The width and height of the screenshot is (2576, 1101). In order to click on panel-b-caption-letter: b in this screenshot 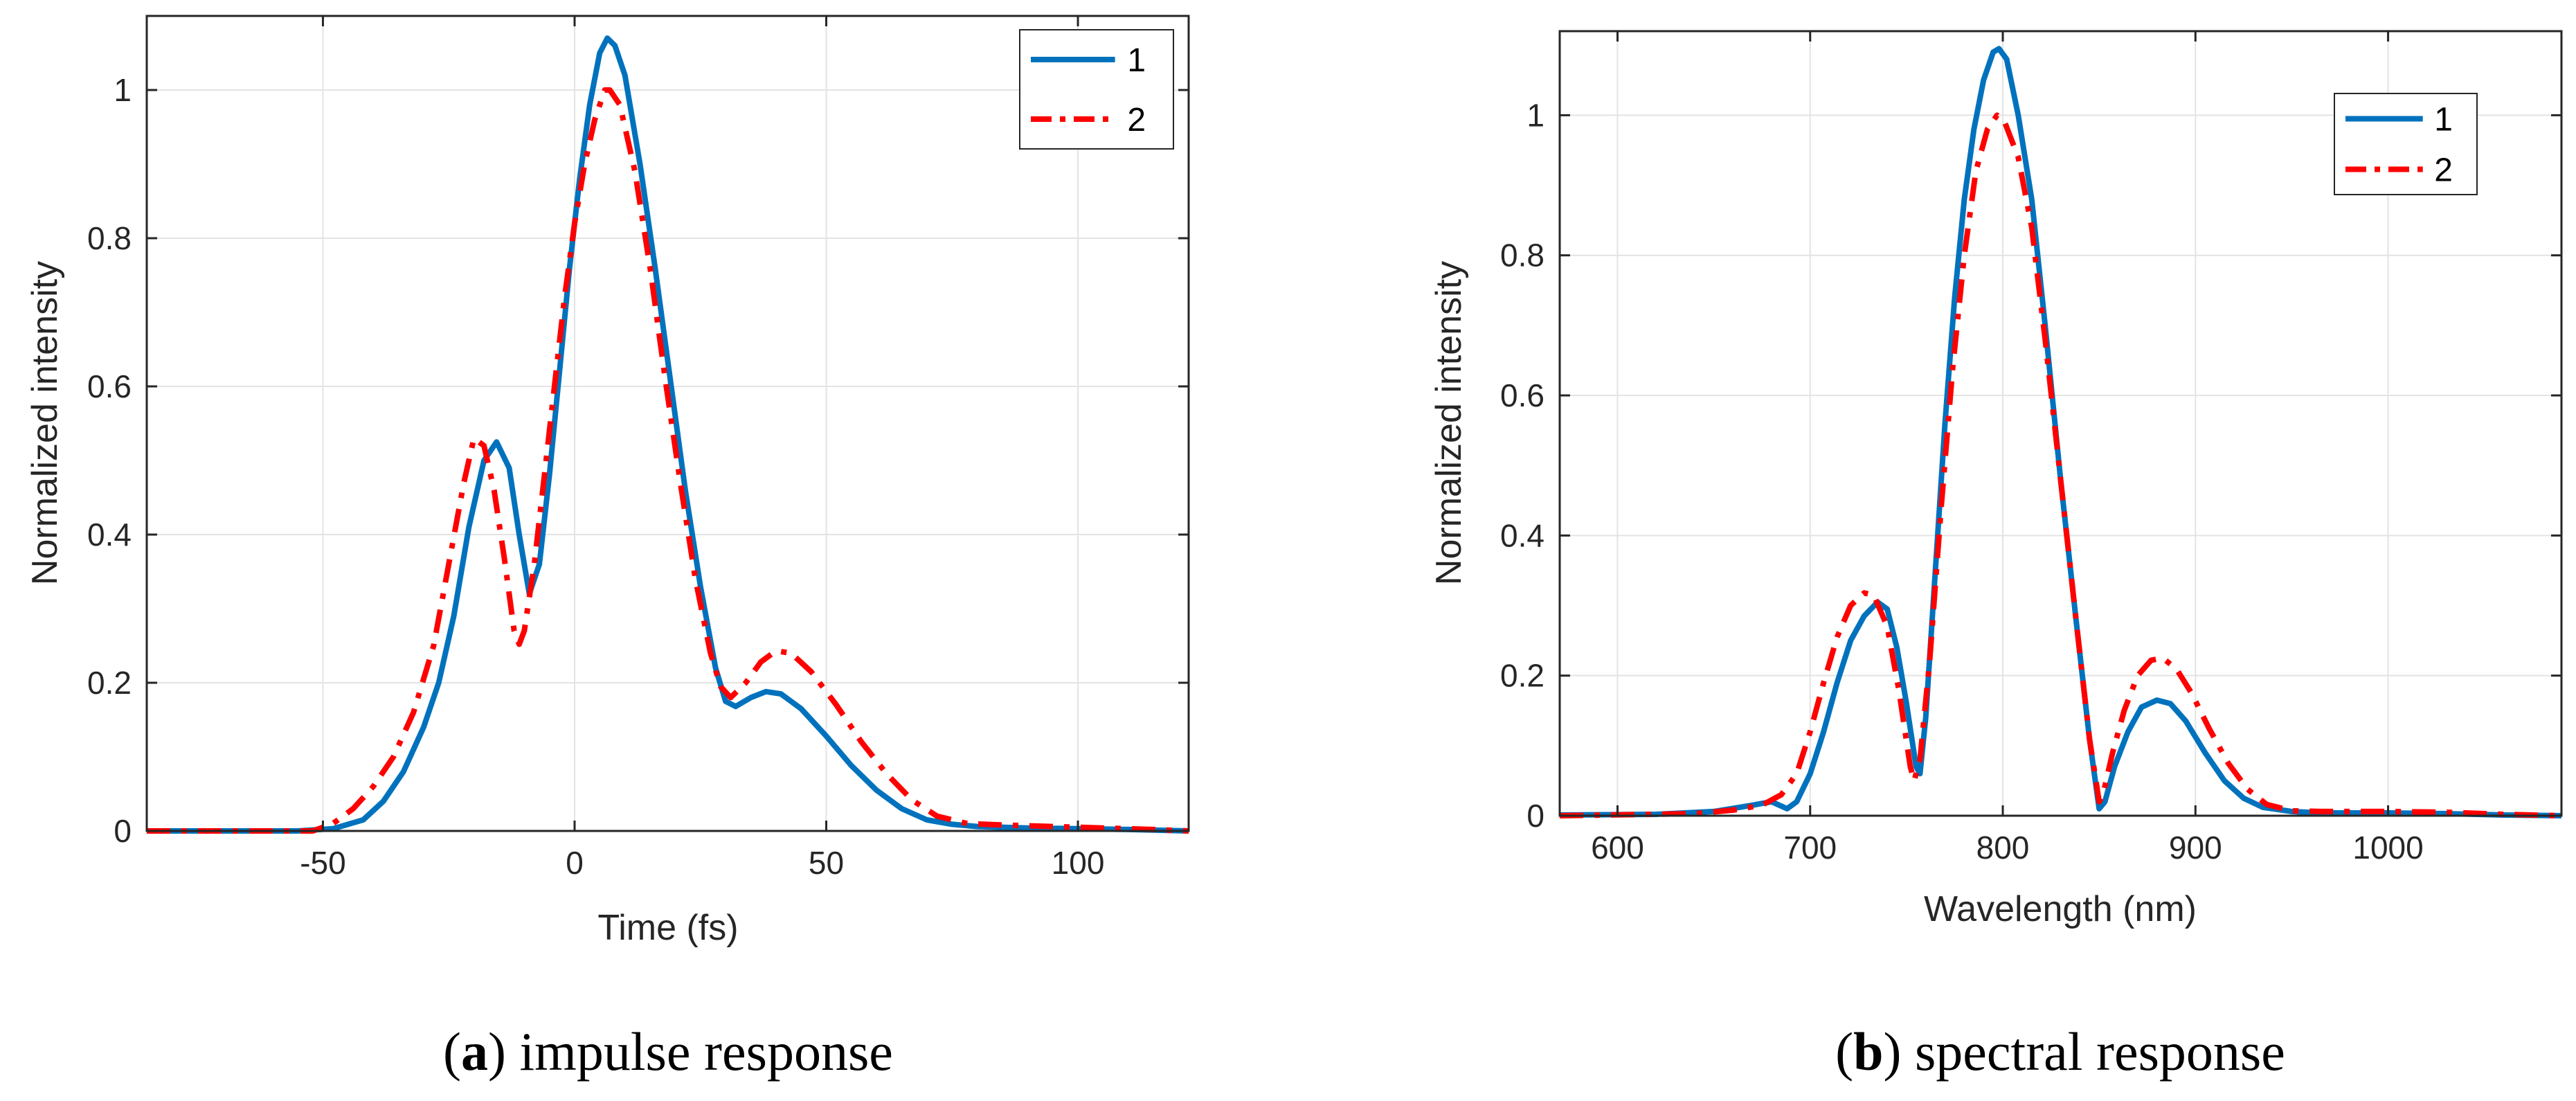, I will do `click(1868, 1051)`.